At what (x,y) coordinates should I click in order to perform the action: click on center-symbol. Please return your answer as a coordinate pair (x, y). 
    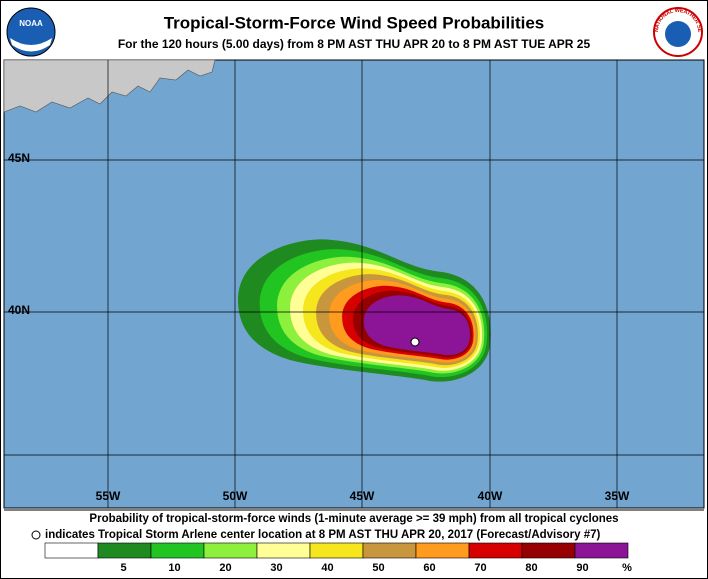
    Looking at the image, I should click on (36, 535).